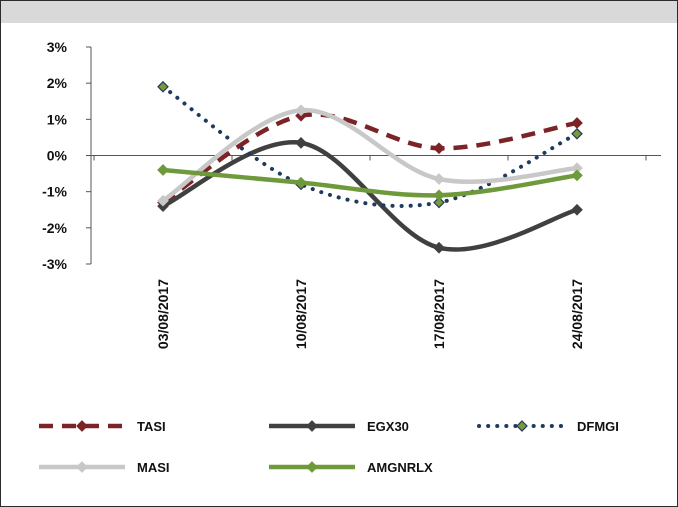 This screenshot has width=678, height=507. What do you see at coordinates (312, 426) in the screenshot?
I see `legend-marker-egx30` at bounding box center [312, 426].